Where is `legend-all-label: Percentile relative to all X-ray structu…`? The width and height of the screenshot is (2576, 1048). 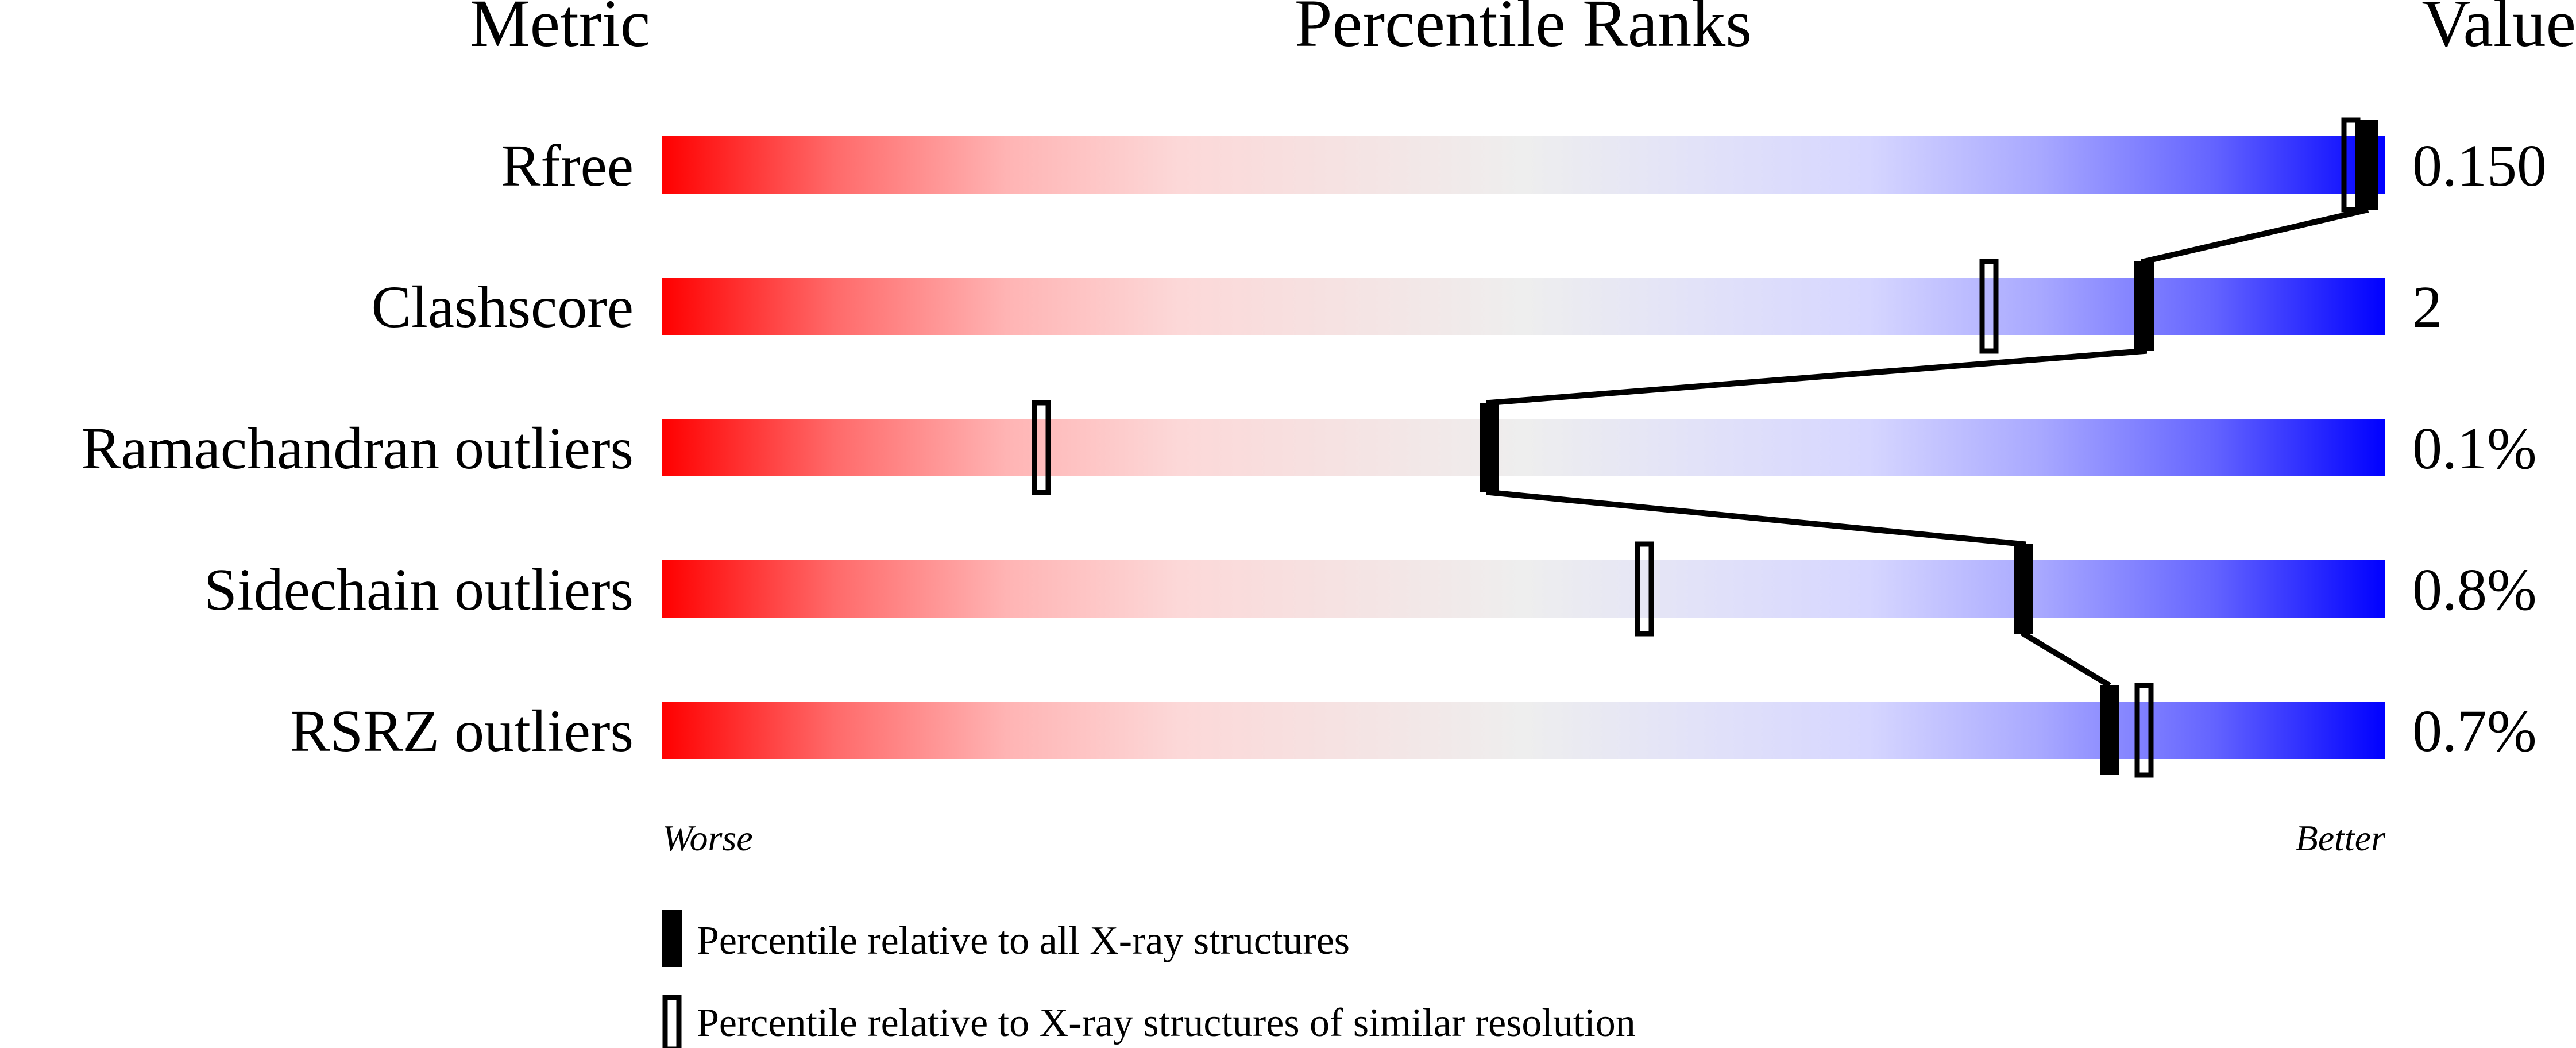 legend-all-label: Percentile relative to all X-ray structu… is located at coordinates (1023, 941).